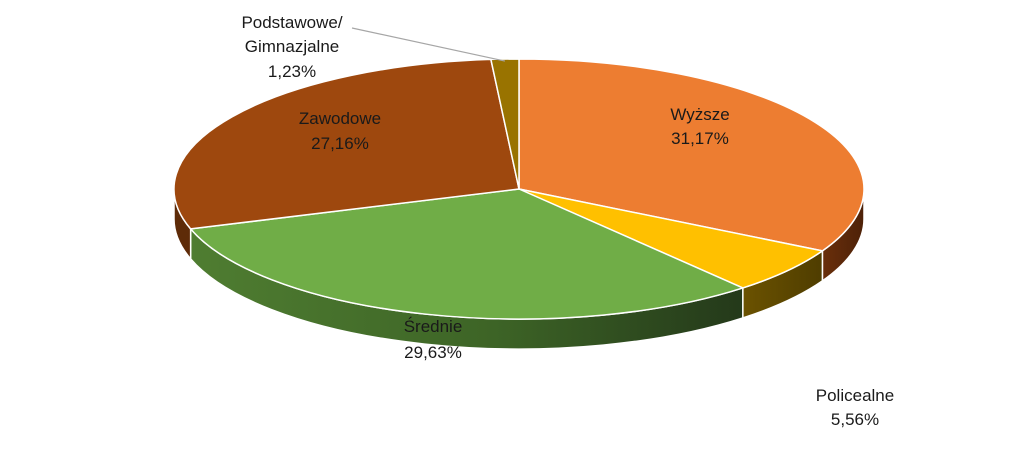  I want to click on slice-label-podstawowe-name-line1: Podstawowe/, so click(291, 22).